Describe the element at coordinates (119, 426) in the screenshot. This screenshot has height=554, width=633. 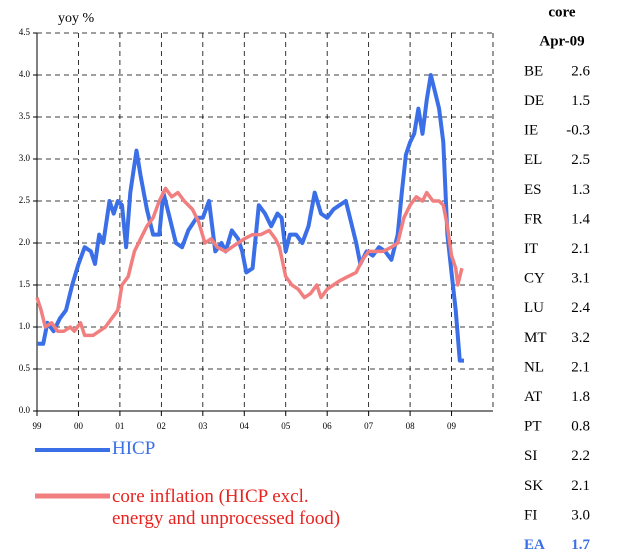
I see `x-tick-label: 01` at that location.